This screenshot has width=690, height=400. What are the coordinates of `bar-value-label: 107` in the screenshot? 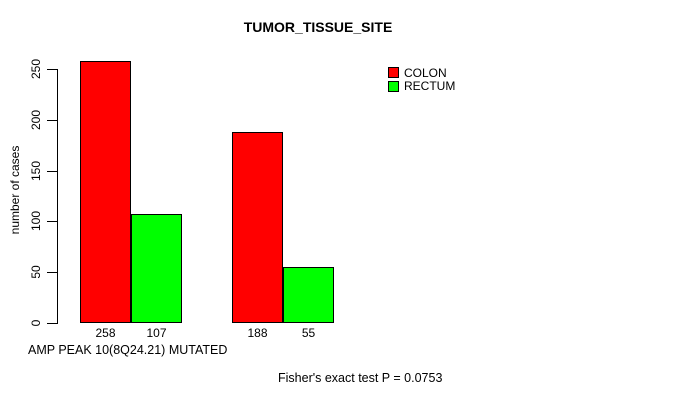 It's located at (156, 333).